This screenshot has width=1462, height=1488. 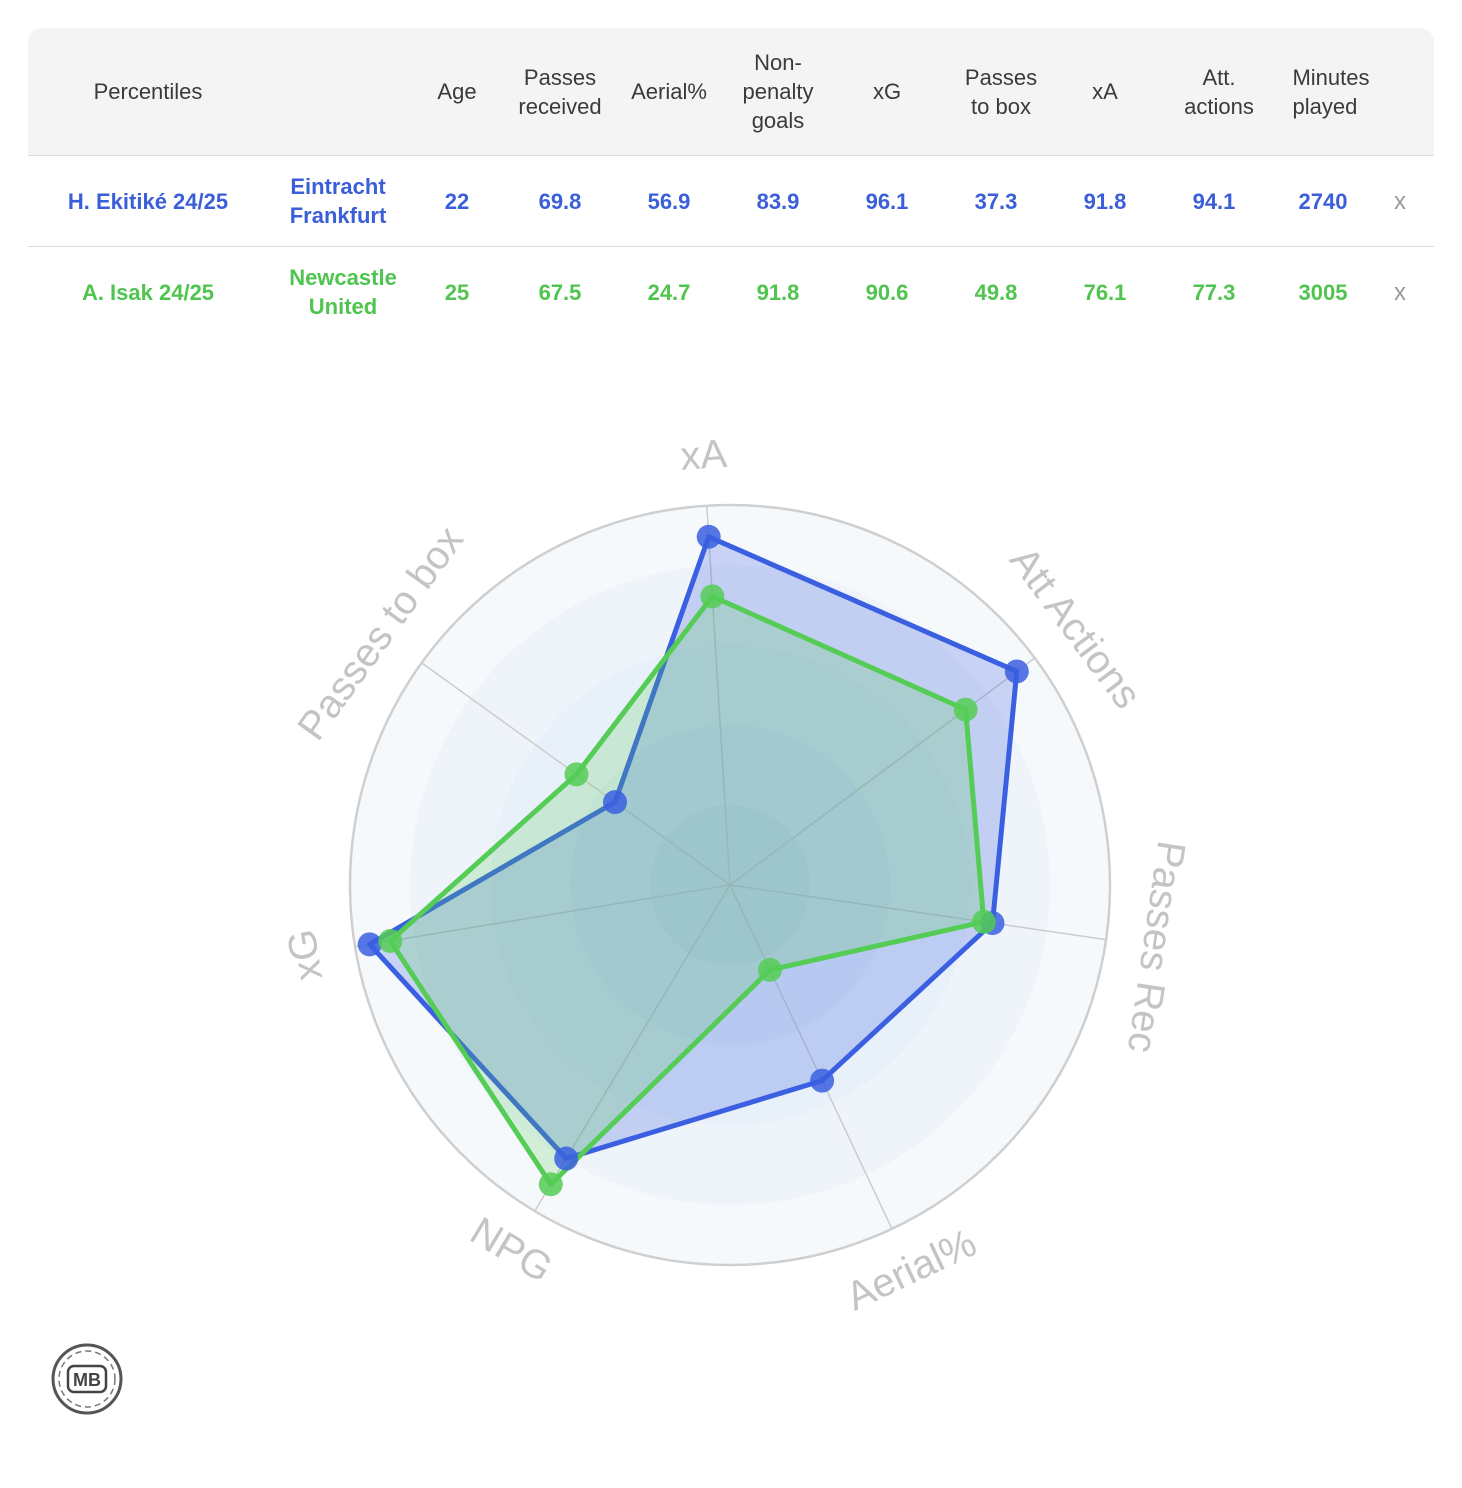 I want to click on player-name: A. Isak 24/25, so click(x=148, y=292).